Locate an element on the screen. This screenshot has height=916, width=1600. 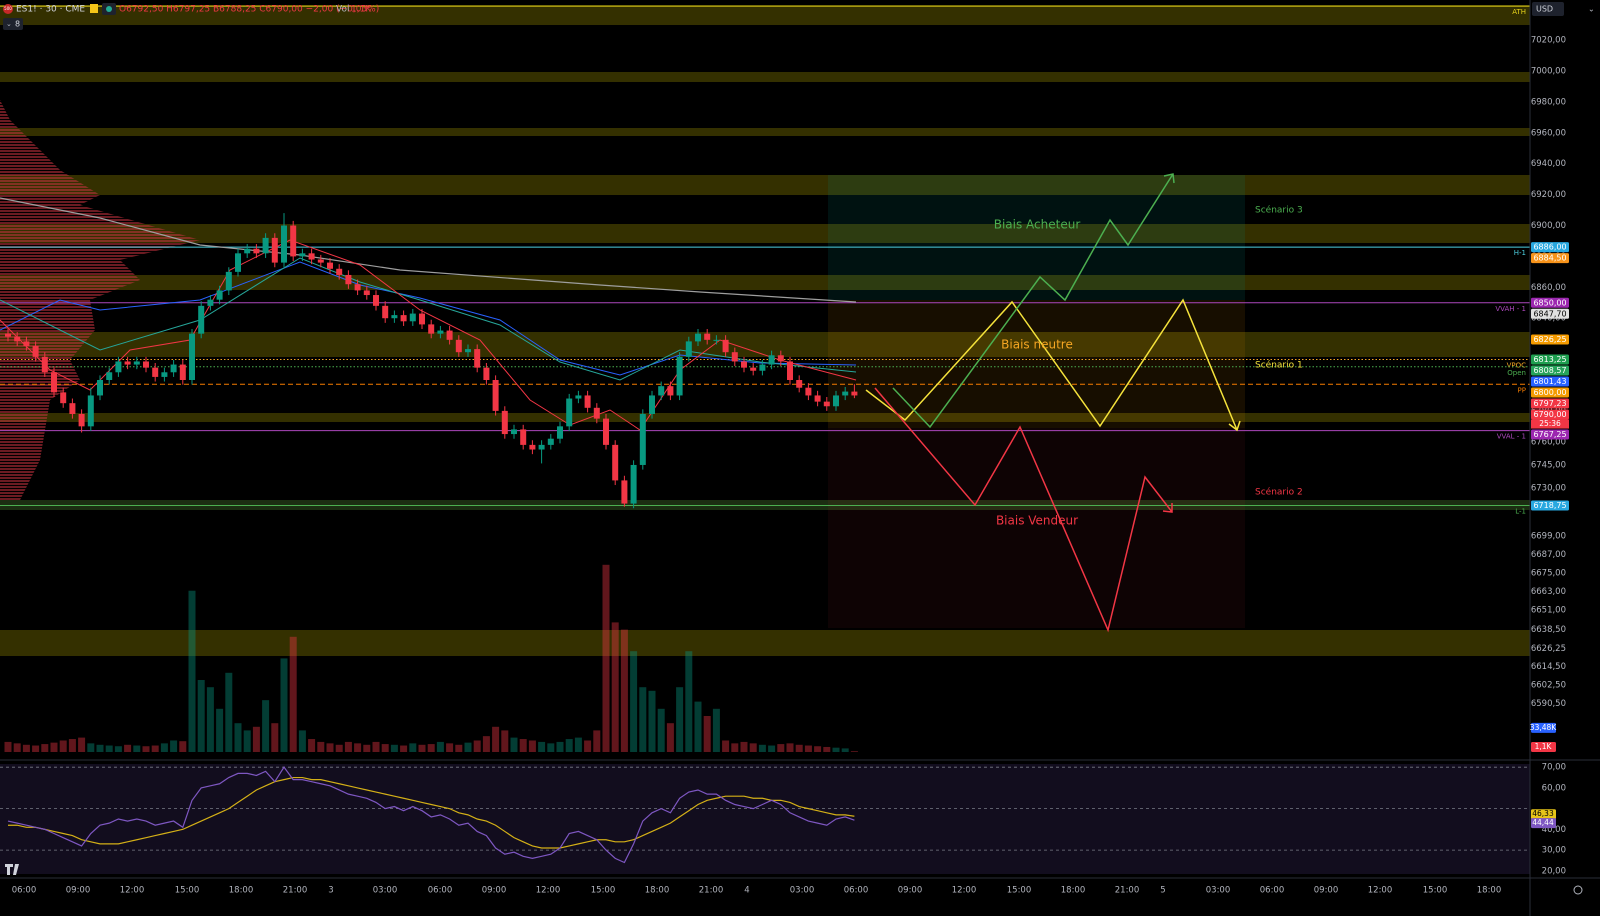
level-label: VVAL - 1 is located at coordinates (1511, 437).